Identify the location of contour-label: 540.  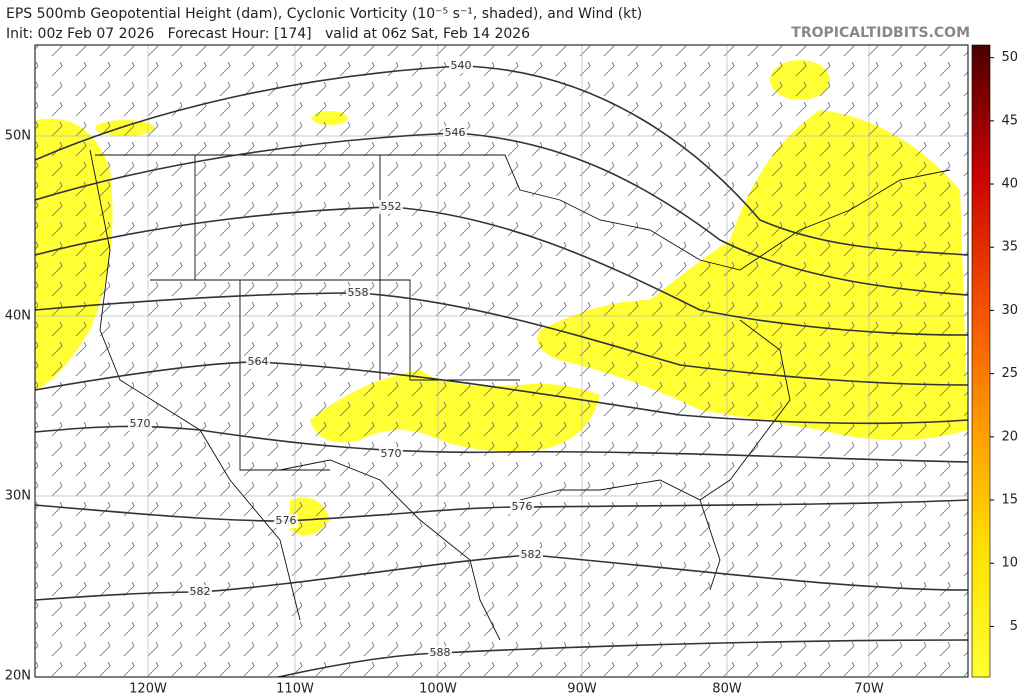
(461, 65).